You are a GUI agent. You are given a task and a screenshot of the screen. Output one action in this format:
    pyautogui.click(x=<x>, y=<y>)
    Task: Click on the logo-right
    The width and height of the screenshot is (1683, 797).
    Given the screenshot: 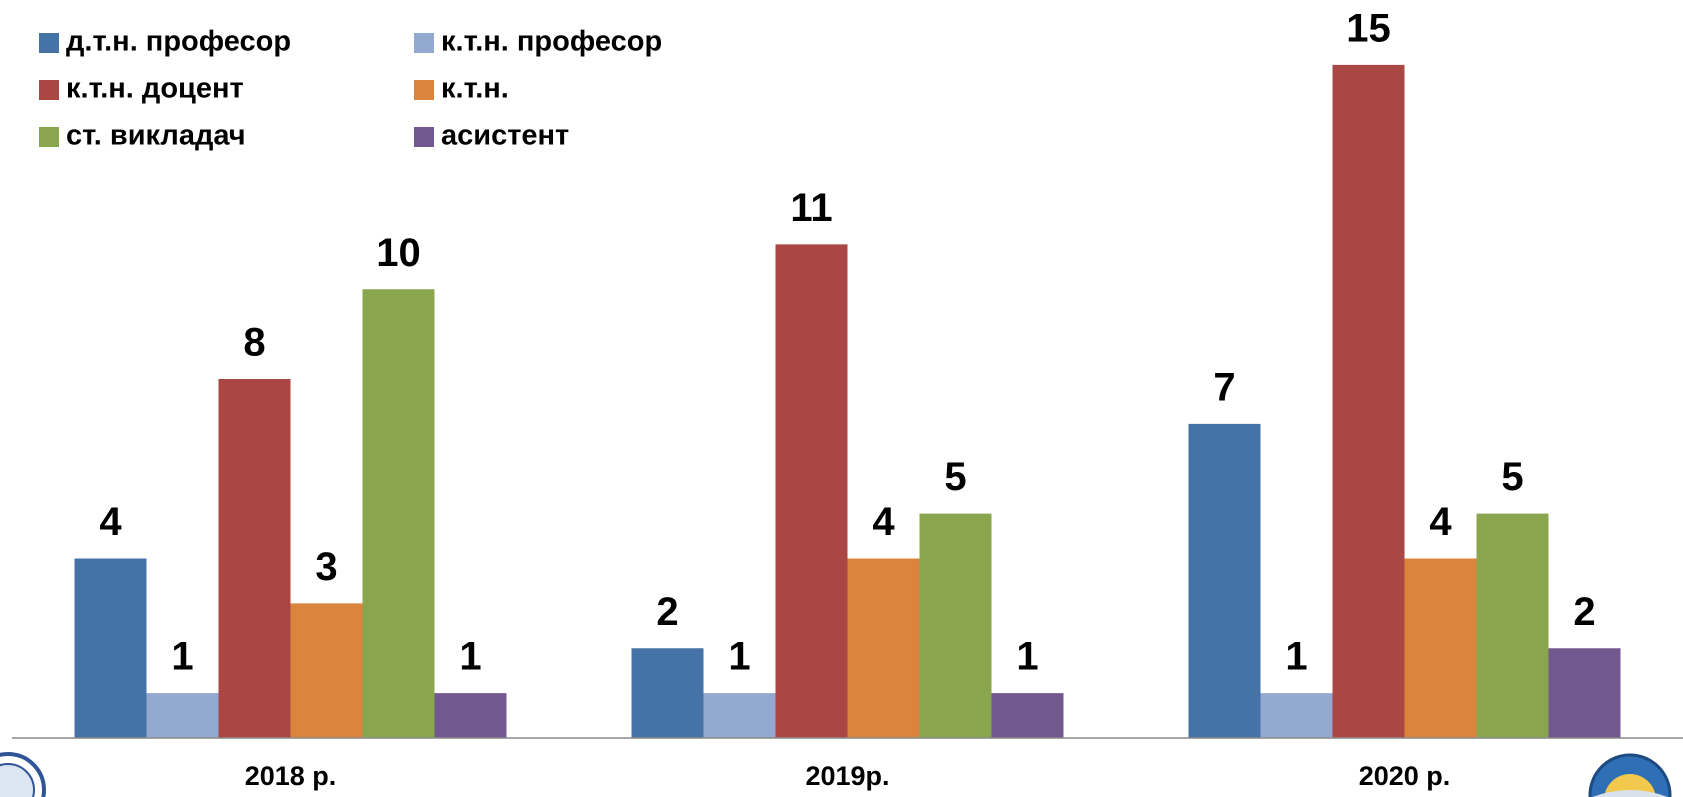 What is the action you would take?
    pyautogui.click(x=1630, y=775)
    